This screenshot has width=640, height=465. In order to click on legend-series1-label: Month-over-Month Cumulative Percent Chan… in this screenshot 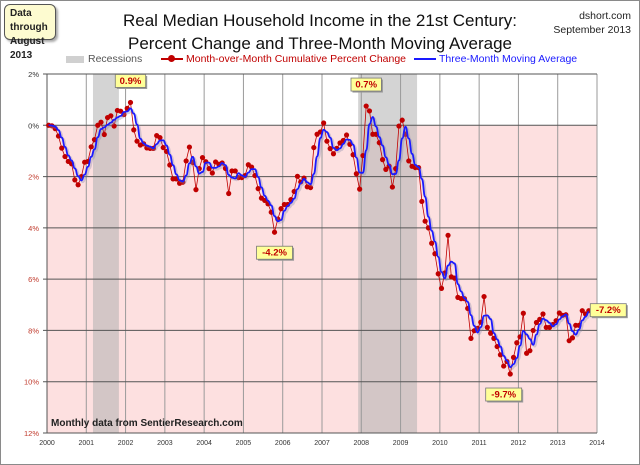, I will do `click(296, 59)`.